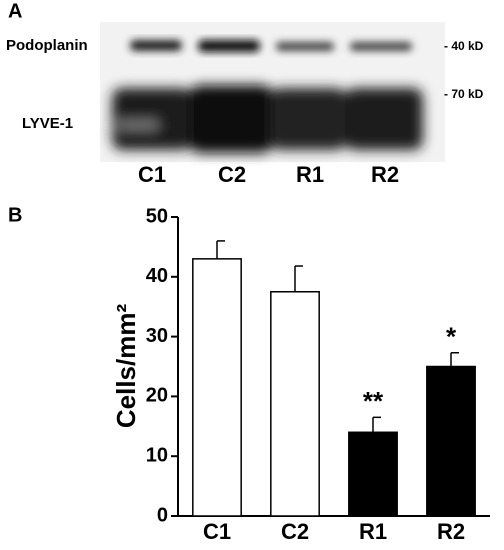 Image resolution: width=504 pixels, height=550 pixels. Describe the element at coordinates (157, 455) in the screenshot. I see `y-tick-label: 10` at that location.